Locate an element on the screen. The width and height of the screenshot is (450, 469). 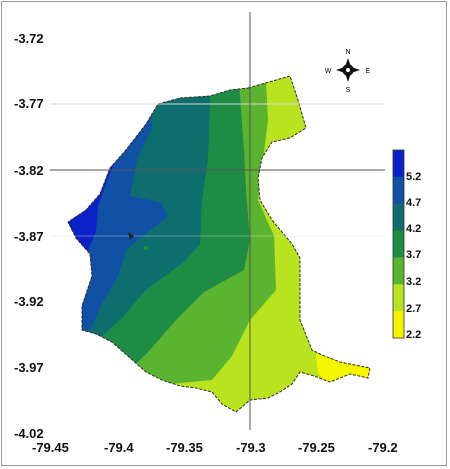
legend-label-4-7: 4.7 is located at coordinates (414, 203).